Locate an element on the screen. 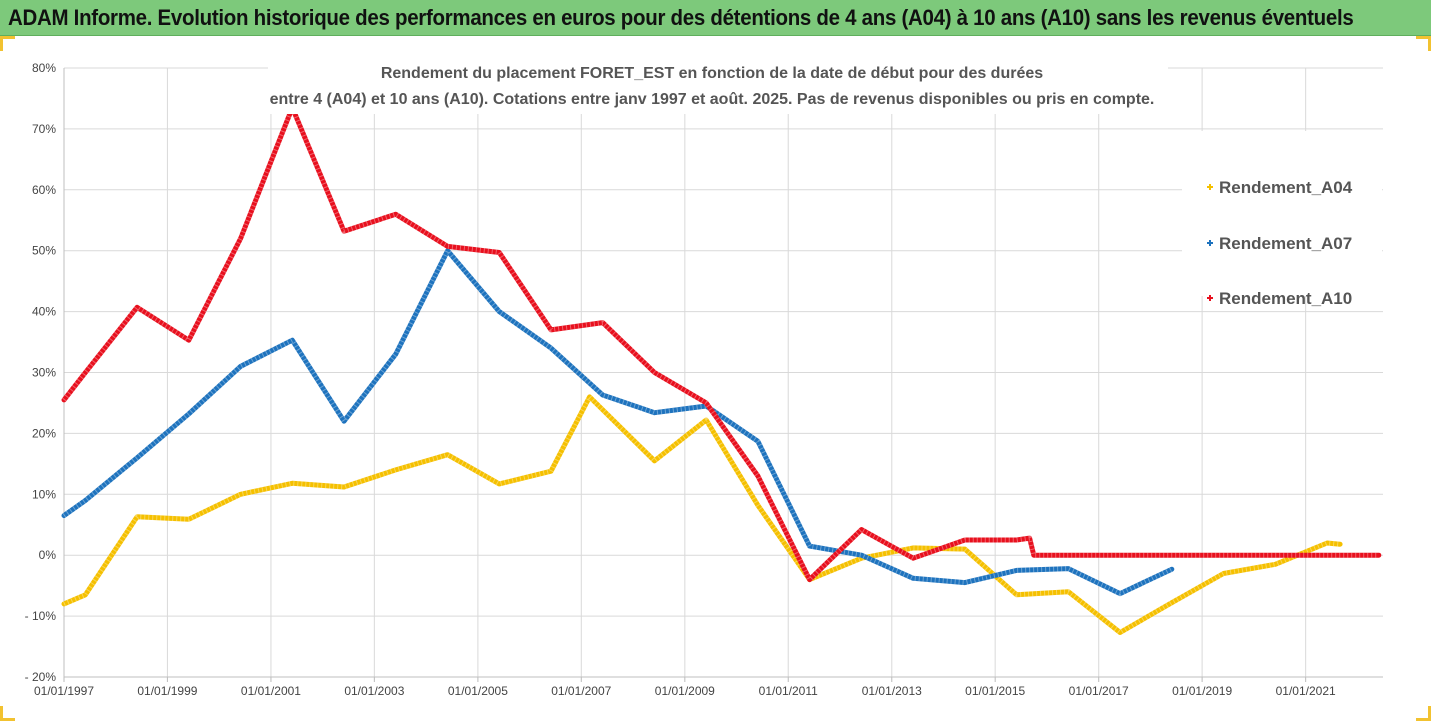 The image size is (1431, 721). y-tick-label: 70% is located at coordinates (44, 129).